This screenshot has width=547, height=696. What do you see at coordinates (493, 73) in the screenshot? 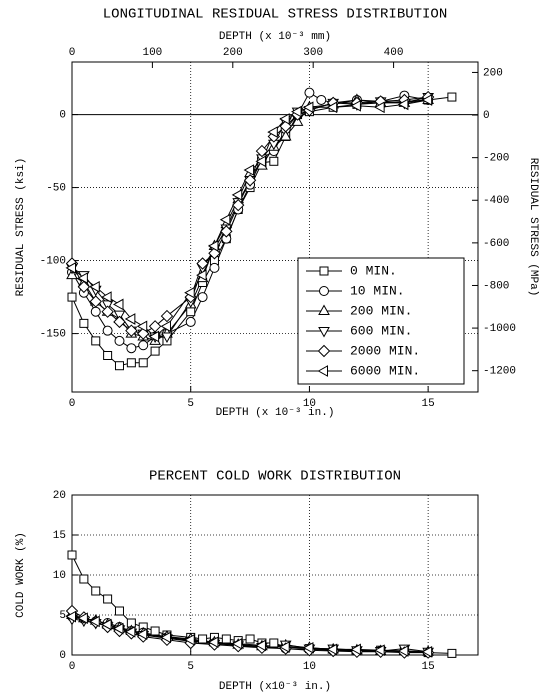
I see `y2-tick-label: 200` at bounding box center [493, 73].